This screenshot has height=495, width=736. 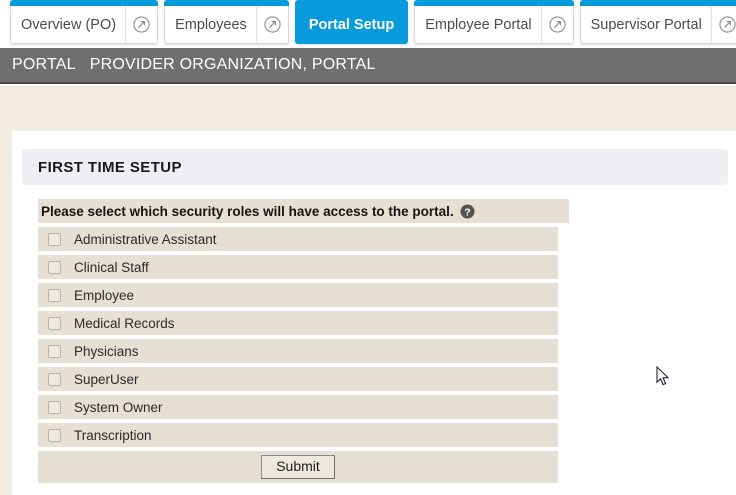 I want to click on role-label: SuperUser, so click(x=106, y=379).